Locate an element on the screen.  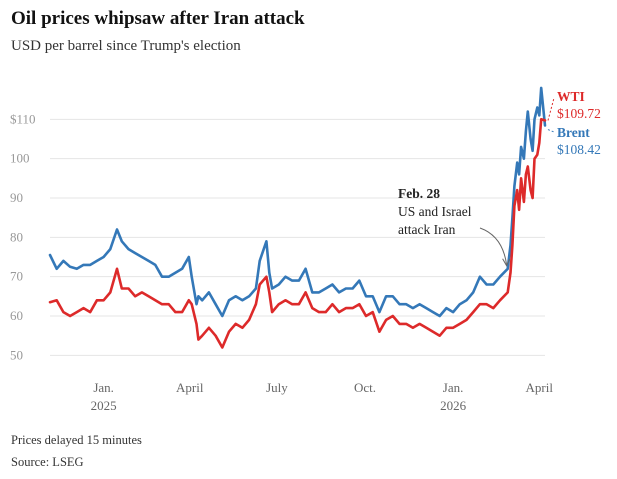
annotation-arrowhead is located at coordinates (506, 262).